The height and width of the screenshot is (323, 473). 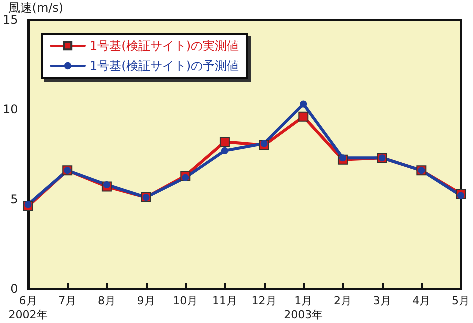 What do you see at coordinates (264, 301) in the screenshot?
I see `x-tick-label: 12月` at bounding box center [264, 301].